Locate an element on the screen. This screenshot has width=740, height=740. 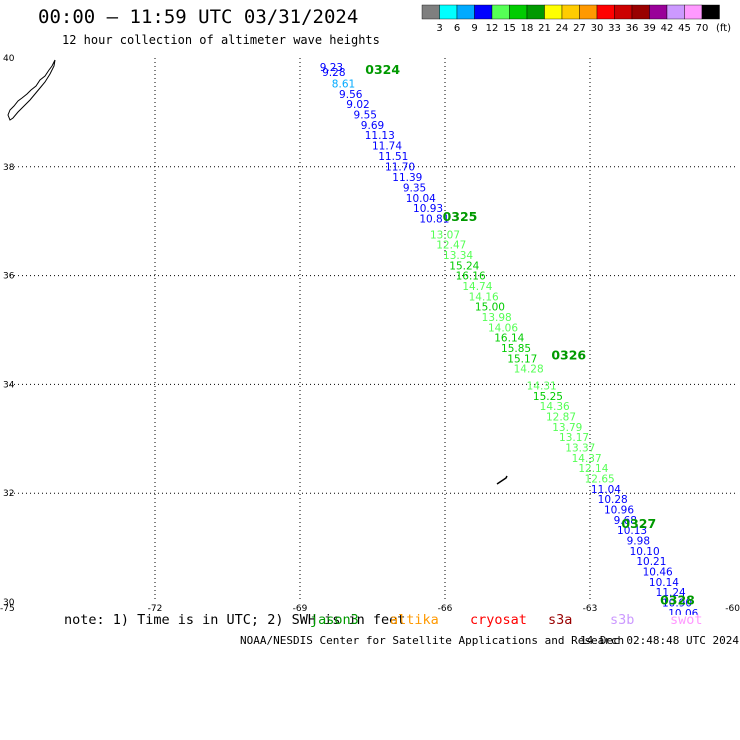
wave-height-value: 15.85 is located at coordinates (516, 349).